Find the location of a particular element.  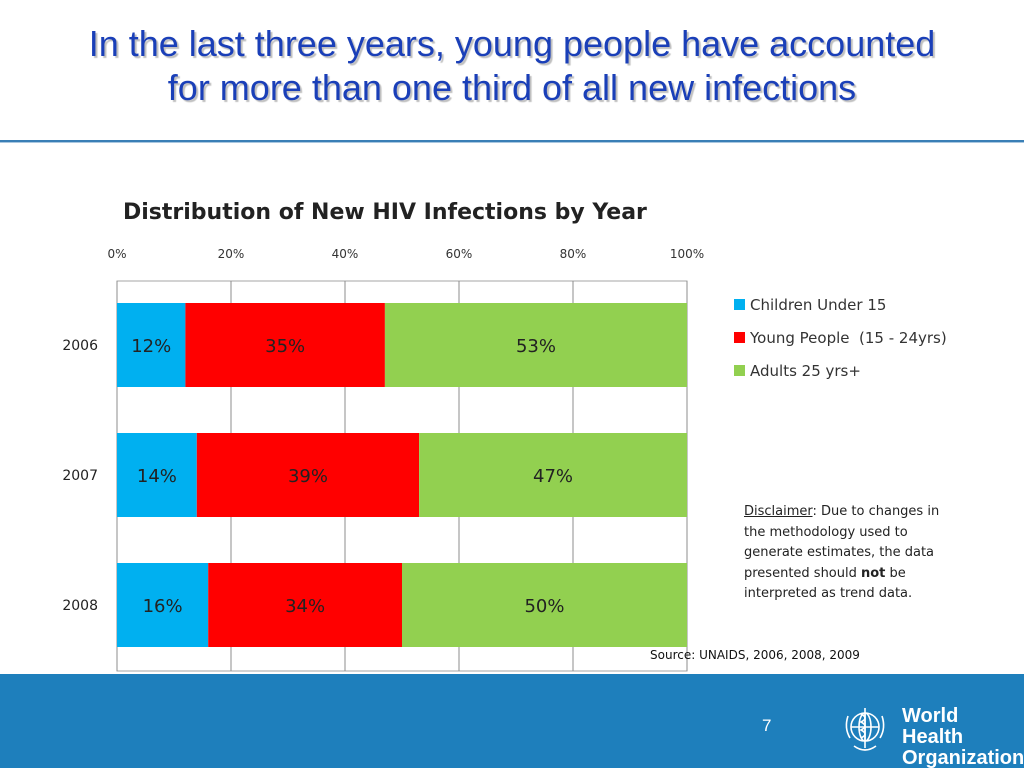

legend-item: Young People (15 - 24yrs) is located at coordinates (840, 337).